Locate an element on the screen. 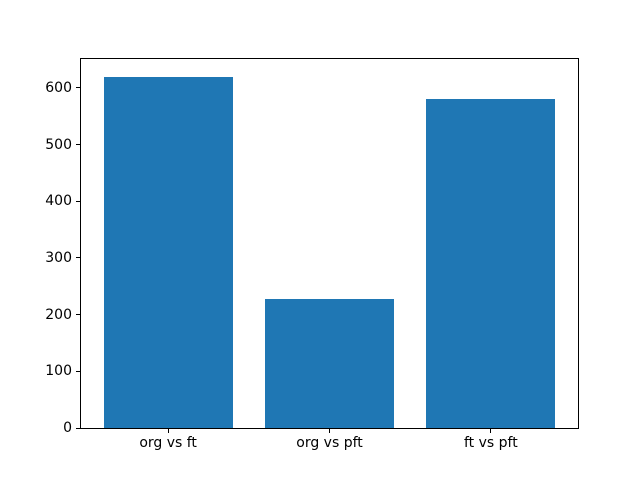  y-tick-label: 600 is located at coordinates (58, 87).